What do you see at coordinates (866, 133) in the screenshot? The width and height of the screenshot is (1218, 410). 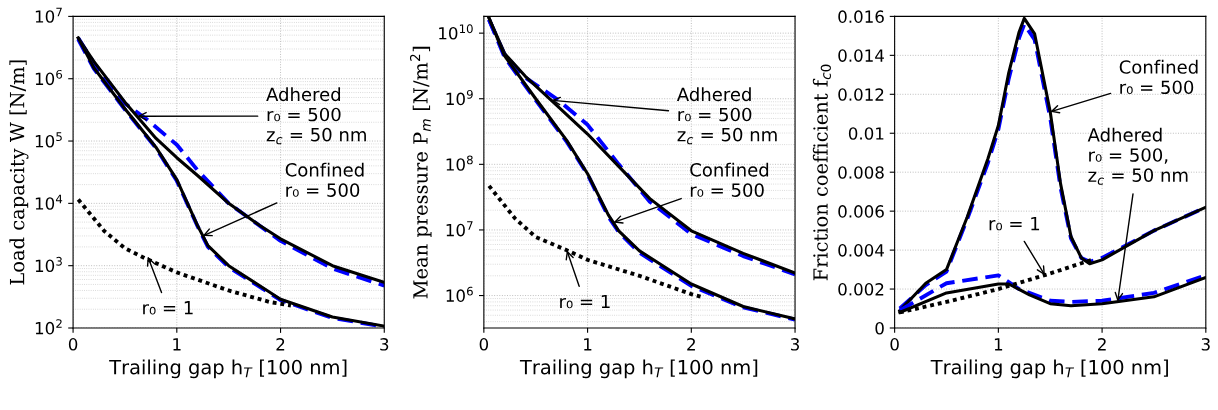 I see `y-tick-label: 0.01` at bounding box center [866, 133].